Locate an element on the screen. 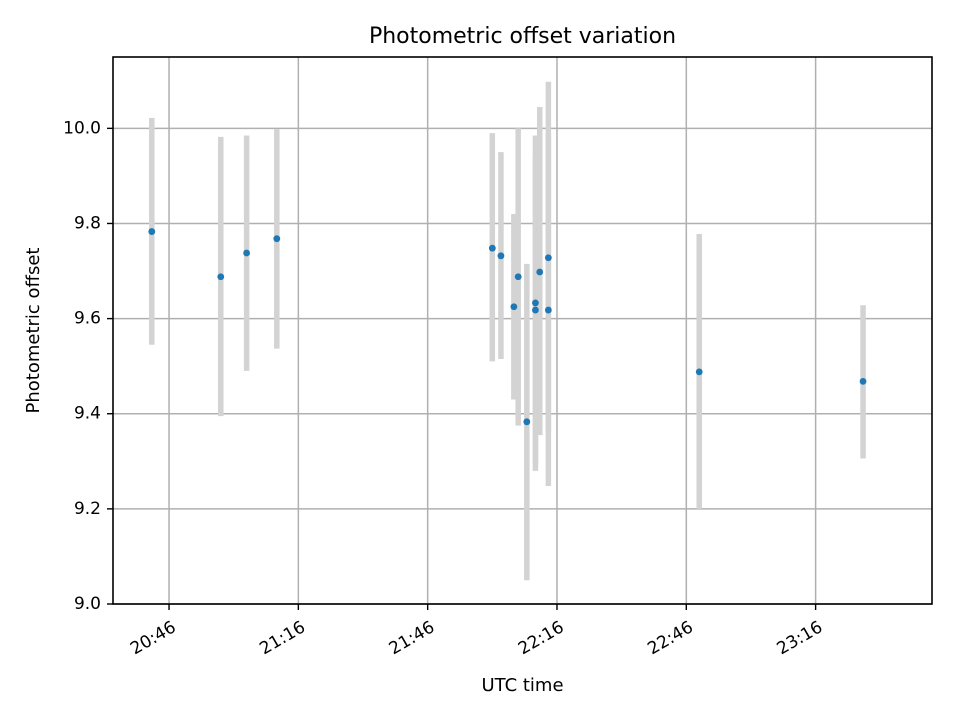 The image size is (960, 720). y-tick-label: 9.0 is located at coordinates (87, 604).